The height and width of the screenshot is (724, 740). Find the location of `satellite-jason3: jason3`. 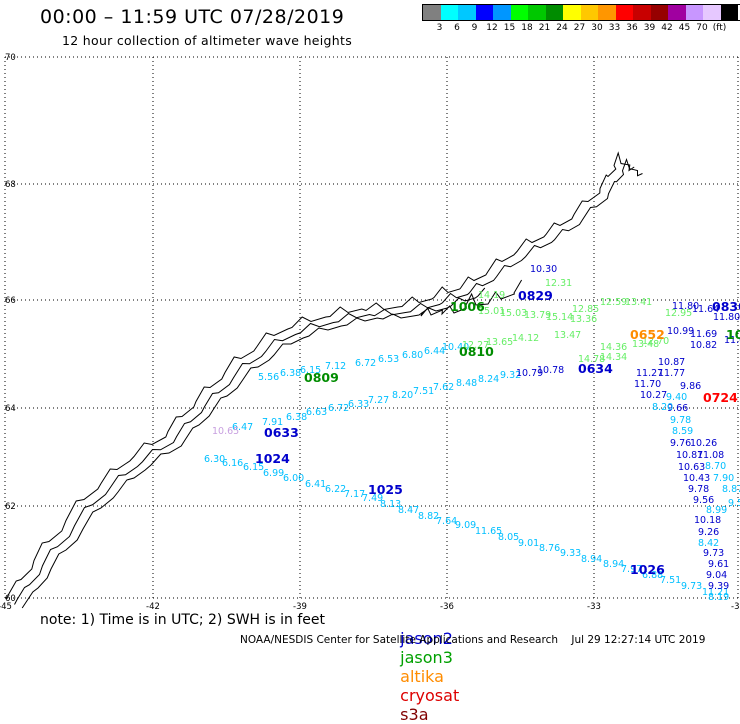

satellite-jason3: jason3 is located at coordinates (426, 657).